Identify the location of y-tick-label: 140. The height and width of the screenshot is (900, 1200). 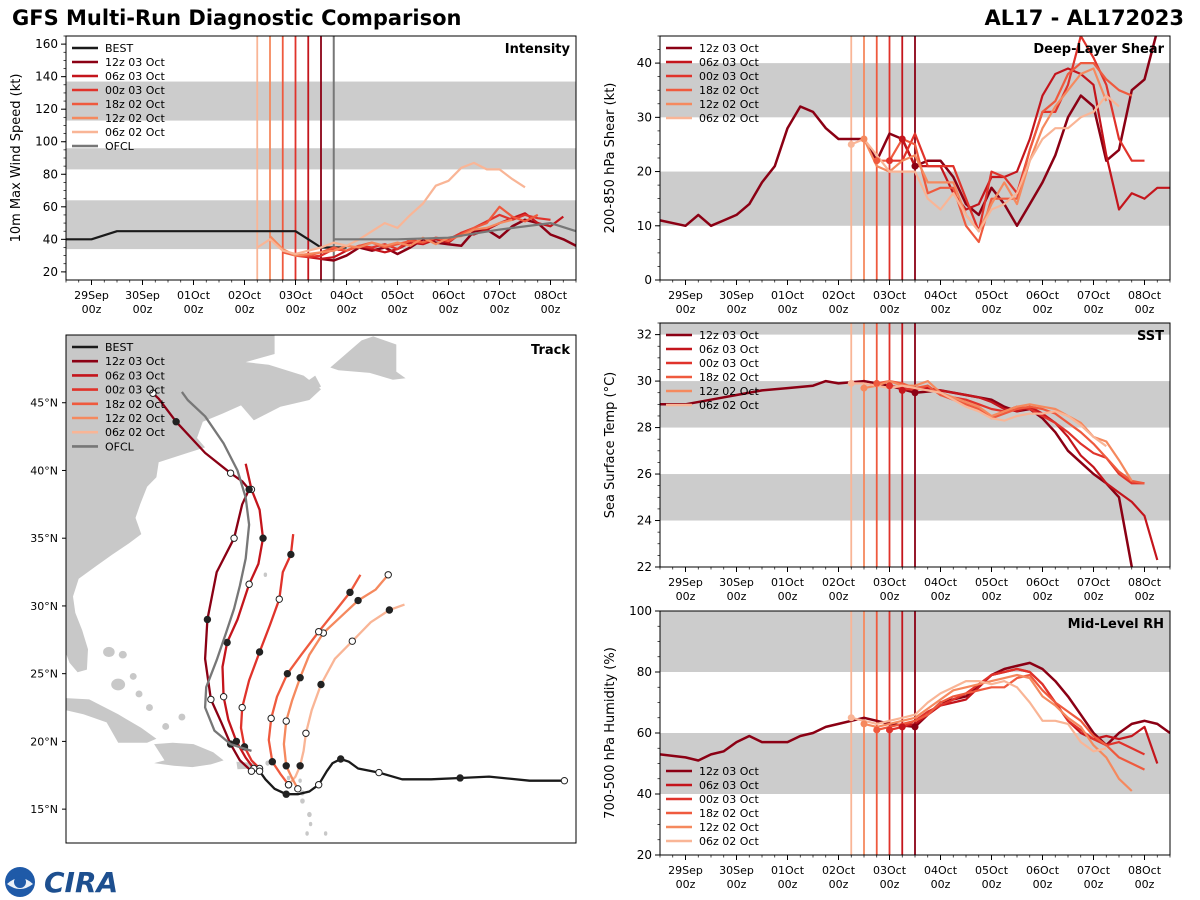
(46, 77).